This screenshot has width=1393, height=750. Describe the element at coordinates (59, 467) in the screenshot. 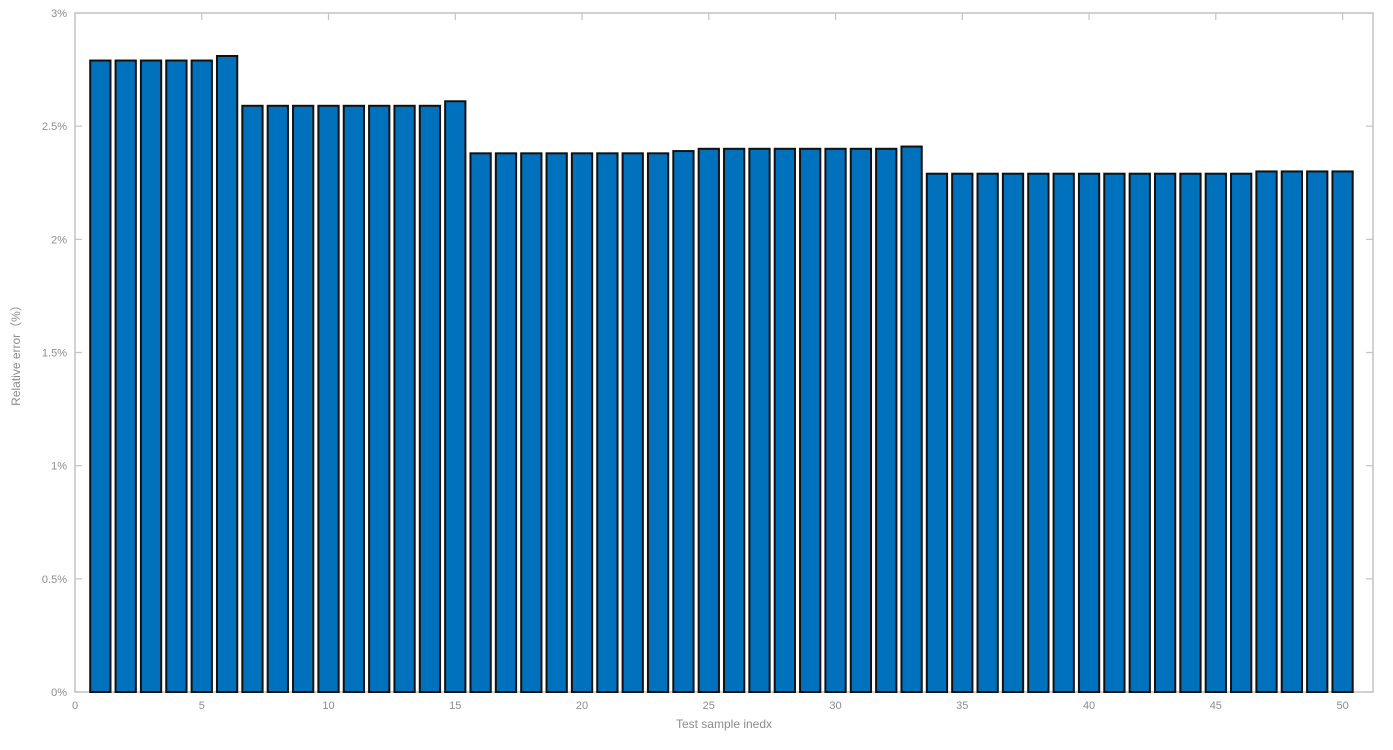

I see `y-tick-label: 1%` at that location.